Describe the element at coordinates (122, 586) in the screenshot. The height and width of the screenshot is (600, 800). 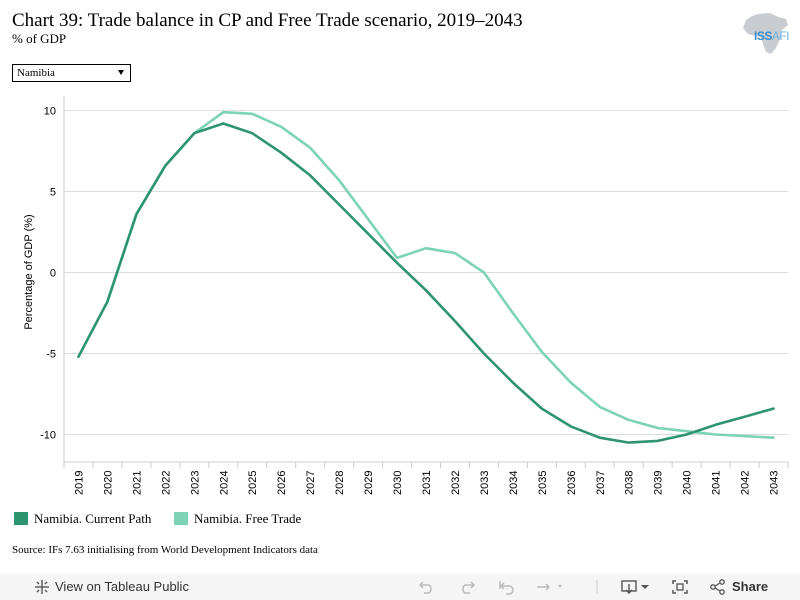
I see `view-on-tableau-label: View on Tableau Public` at that location.